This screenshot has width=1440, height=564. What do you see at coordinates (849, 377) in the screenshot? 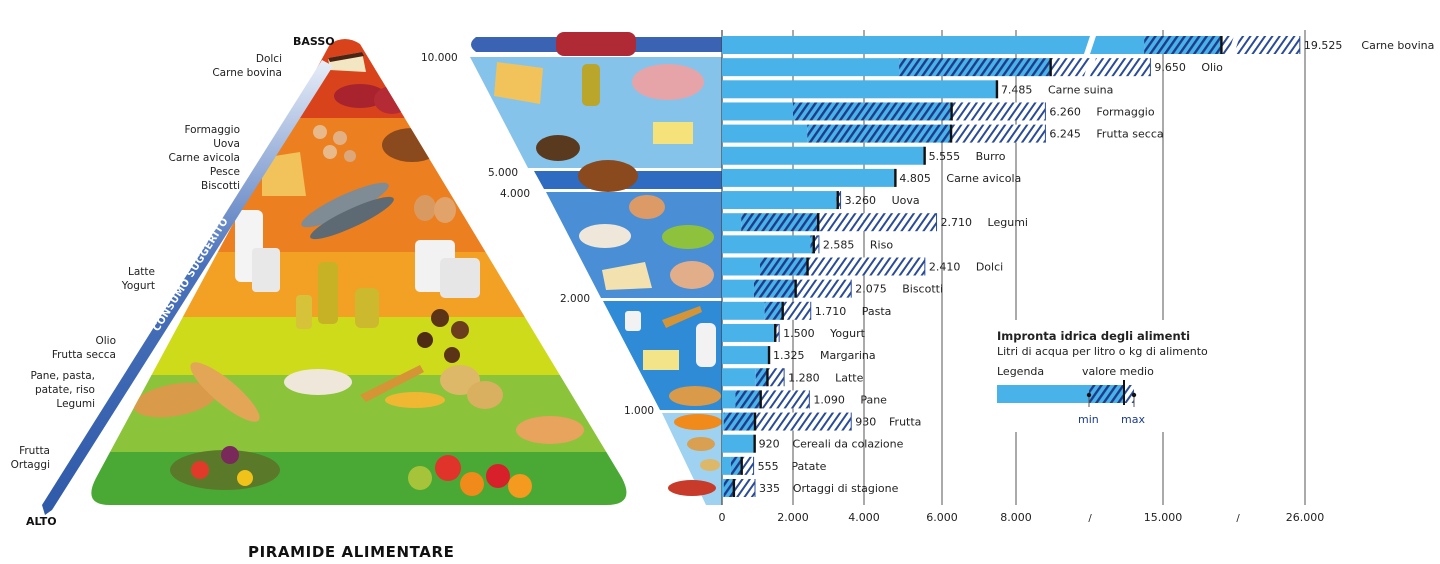
I see `bar-category-label: Latte` at bounding box center [849, 377].